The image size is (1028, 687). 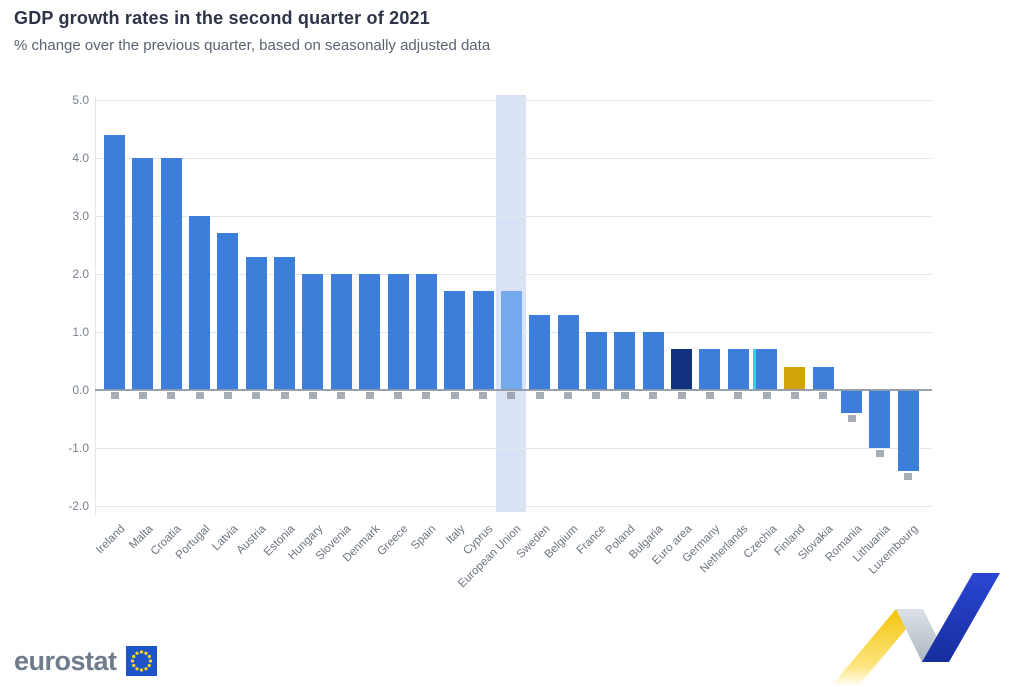 I want to click on bar-malta, so click(x=143, y=274).